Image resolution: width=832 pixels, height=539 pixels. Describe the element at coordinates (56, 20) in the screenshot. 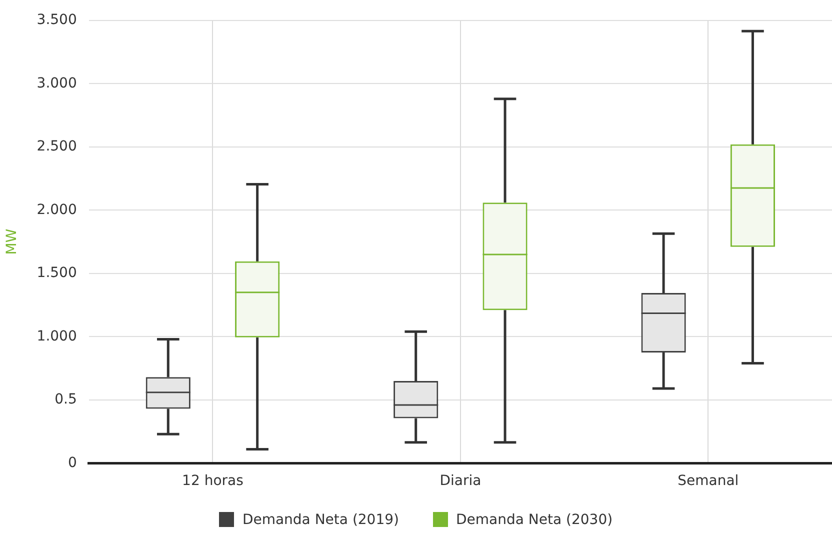

I see `y-tick-label: 3.500` at that location.